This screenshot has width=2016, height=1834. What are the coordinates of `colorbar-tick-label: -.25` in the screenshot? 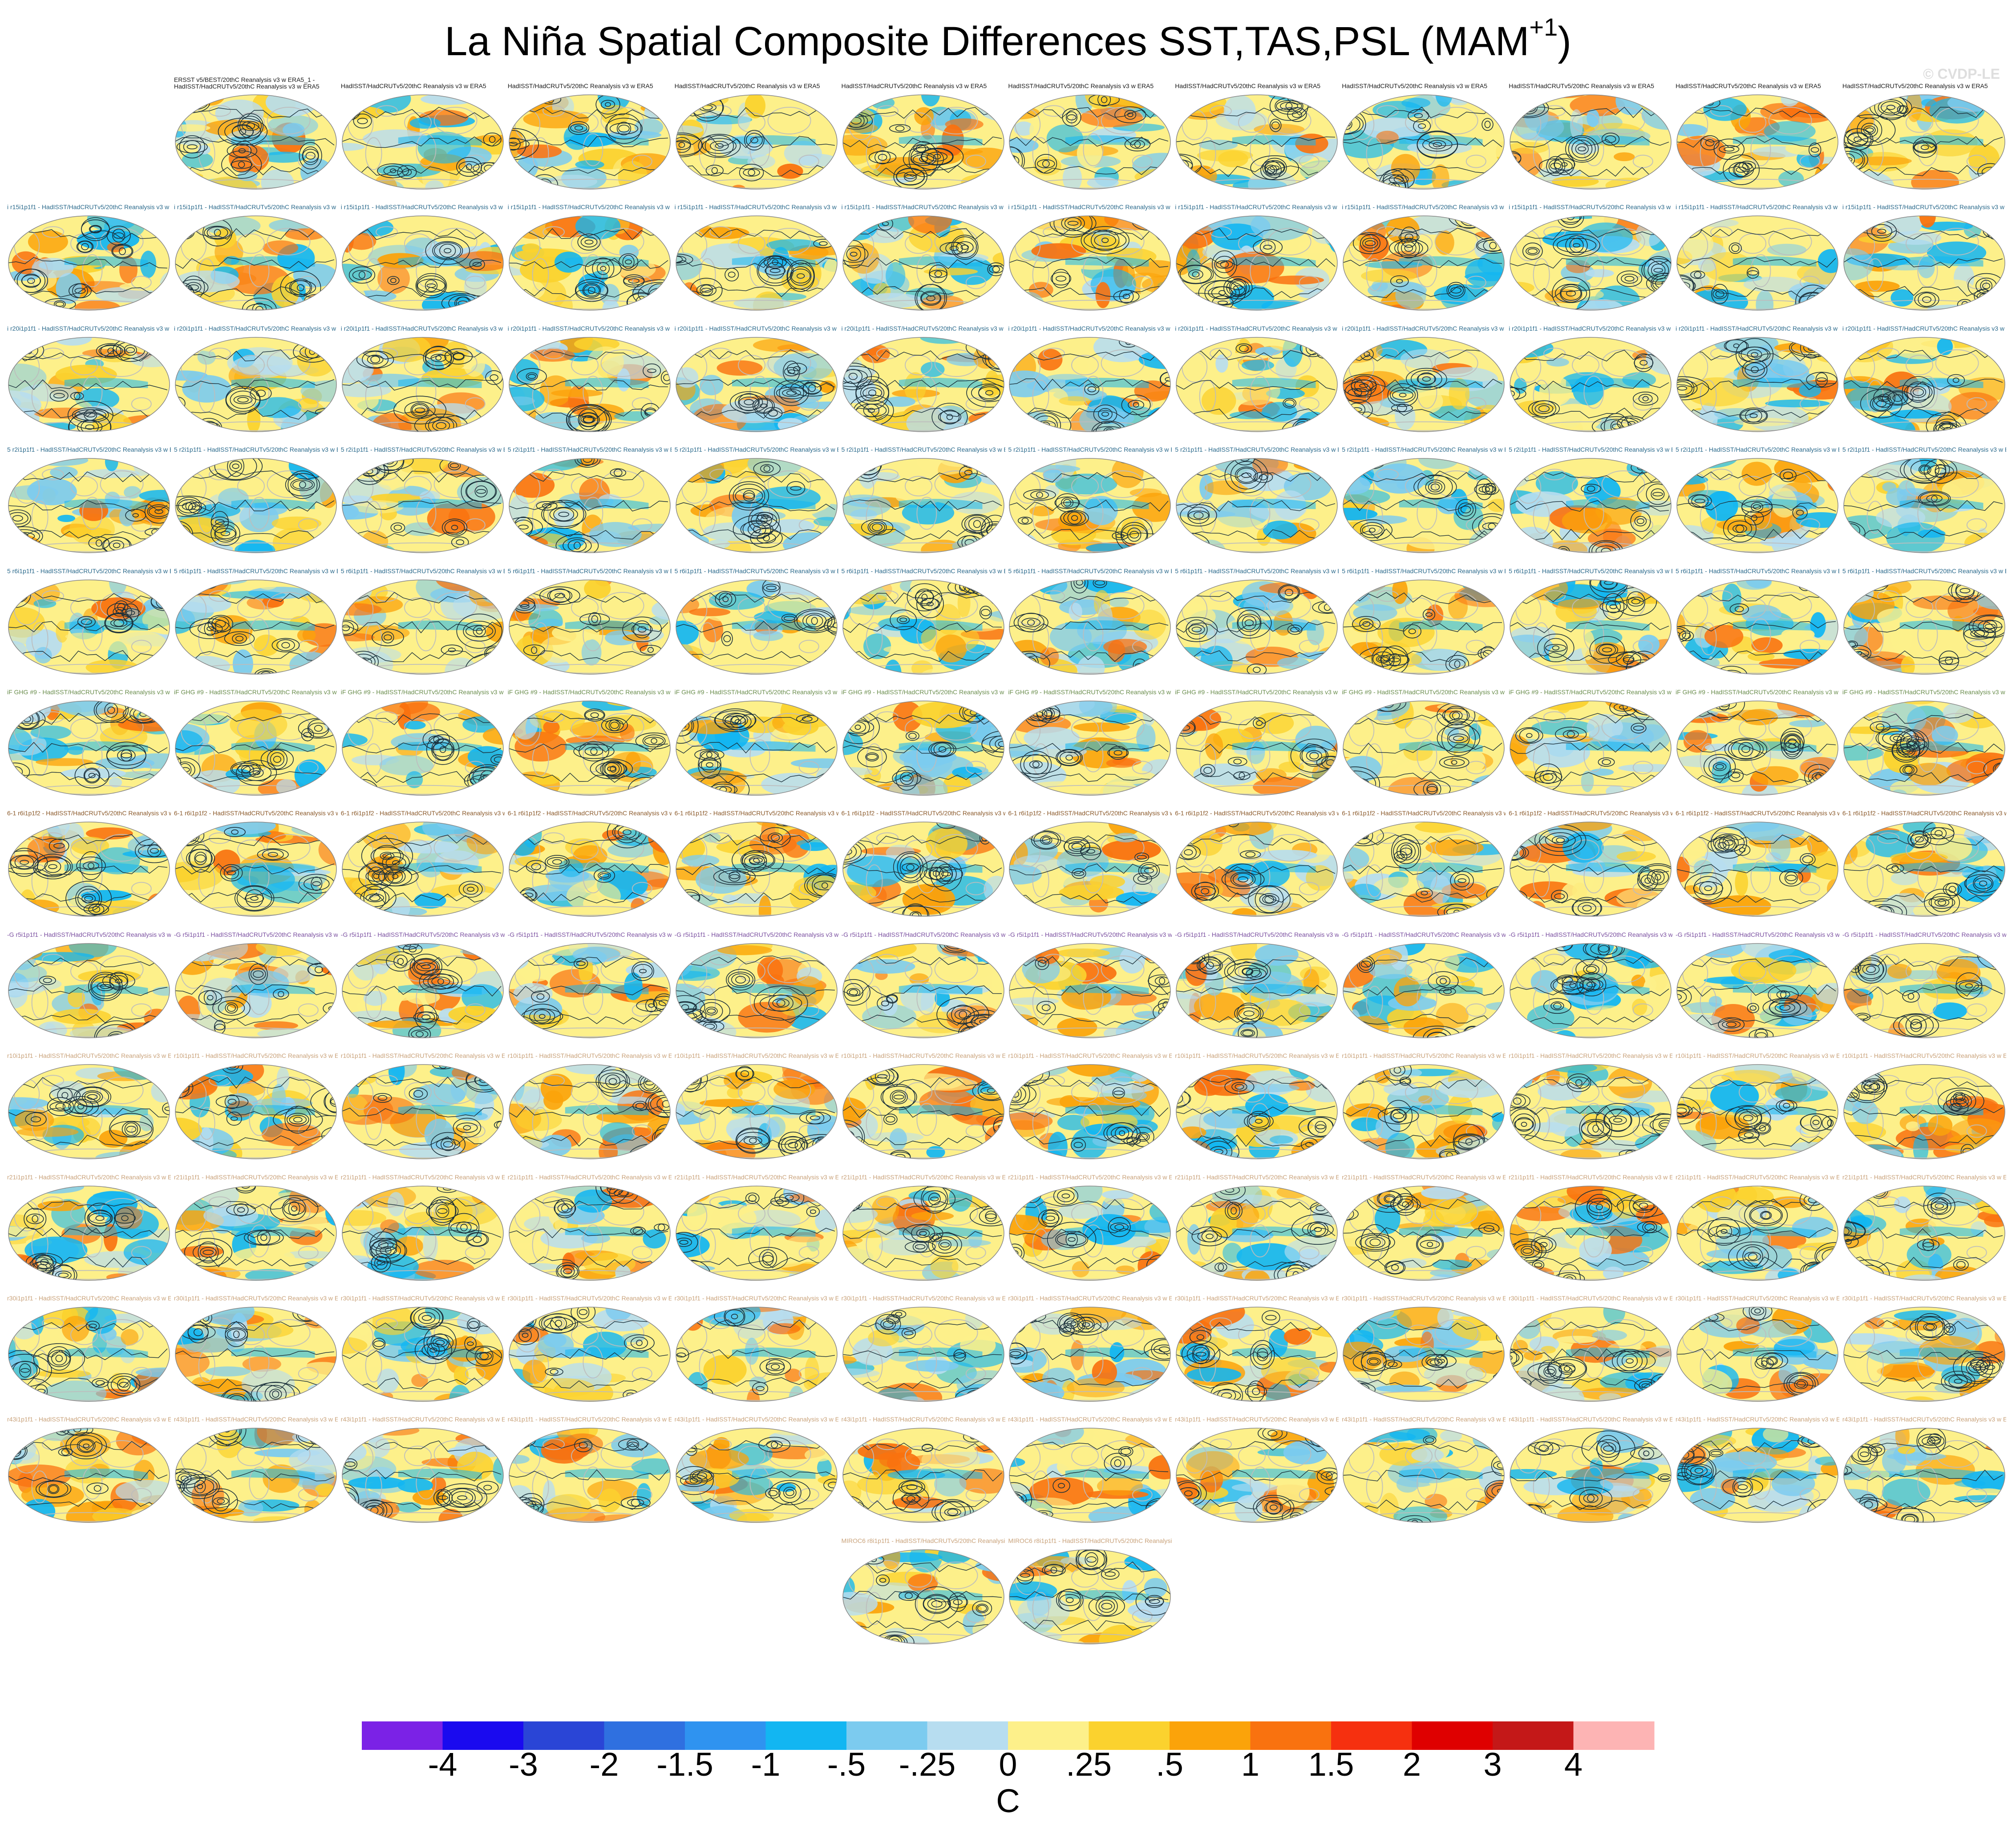 It's located at (927, 1764).